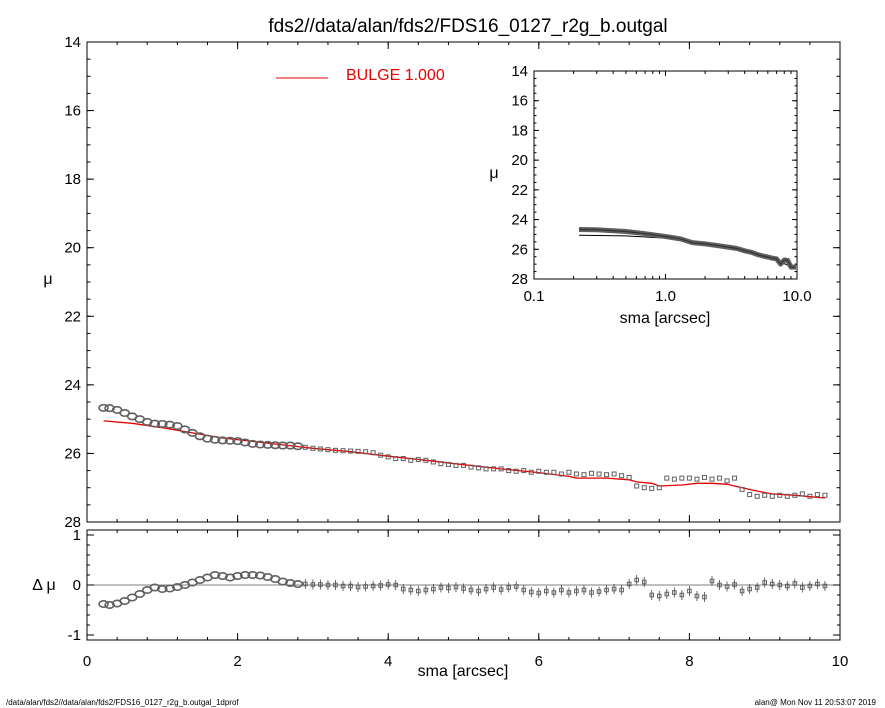  Describe the element at coordinates (388, 661) in the screenshot. I see `residual-xtick-label: 4` at that location.